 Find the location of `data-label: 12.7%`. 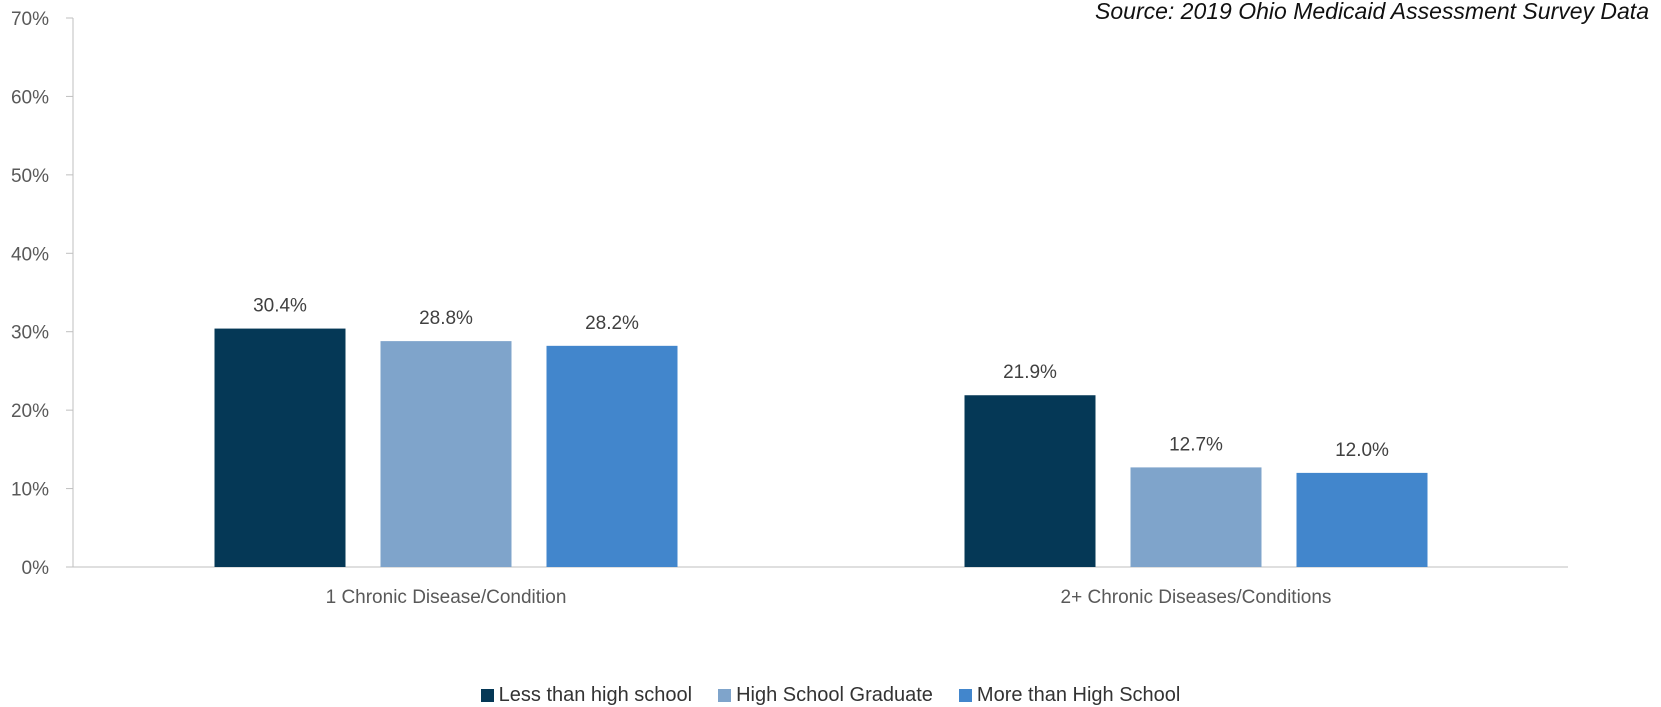

data-label: 12.7% is located at coordinates (1196, 444).